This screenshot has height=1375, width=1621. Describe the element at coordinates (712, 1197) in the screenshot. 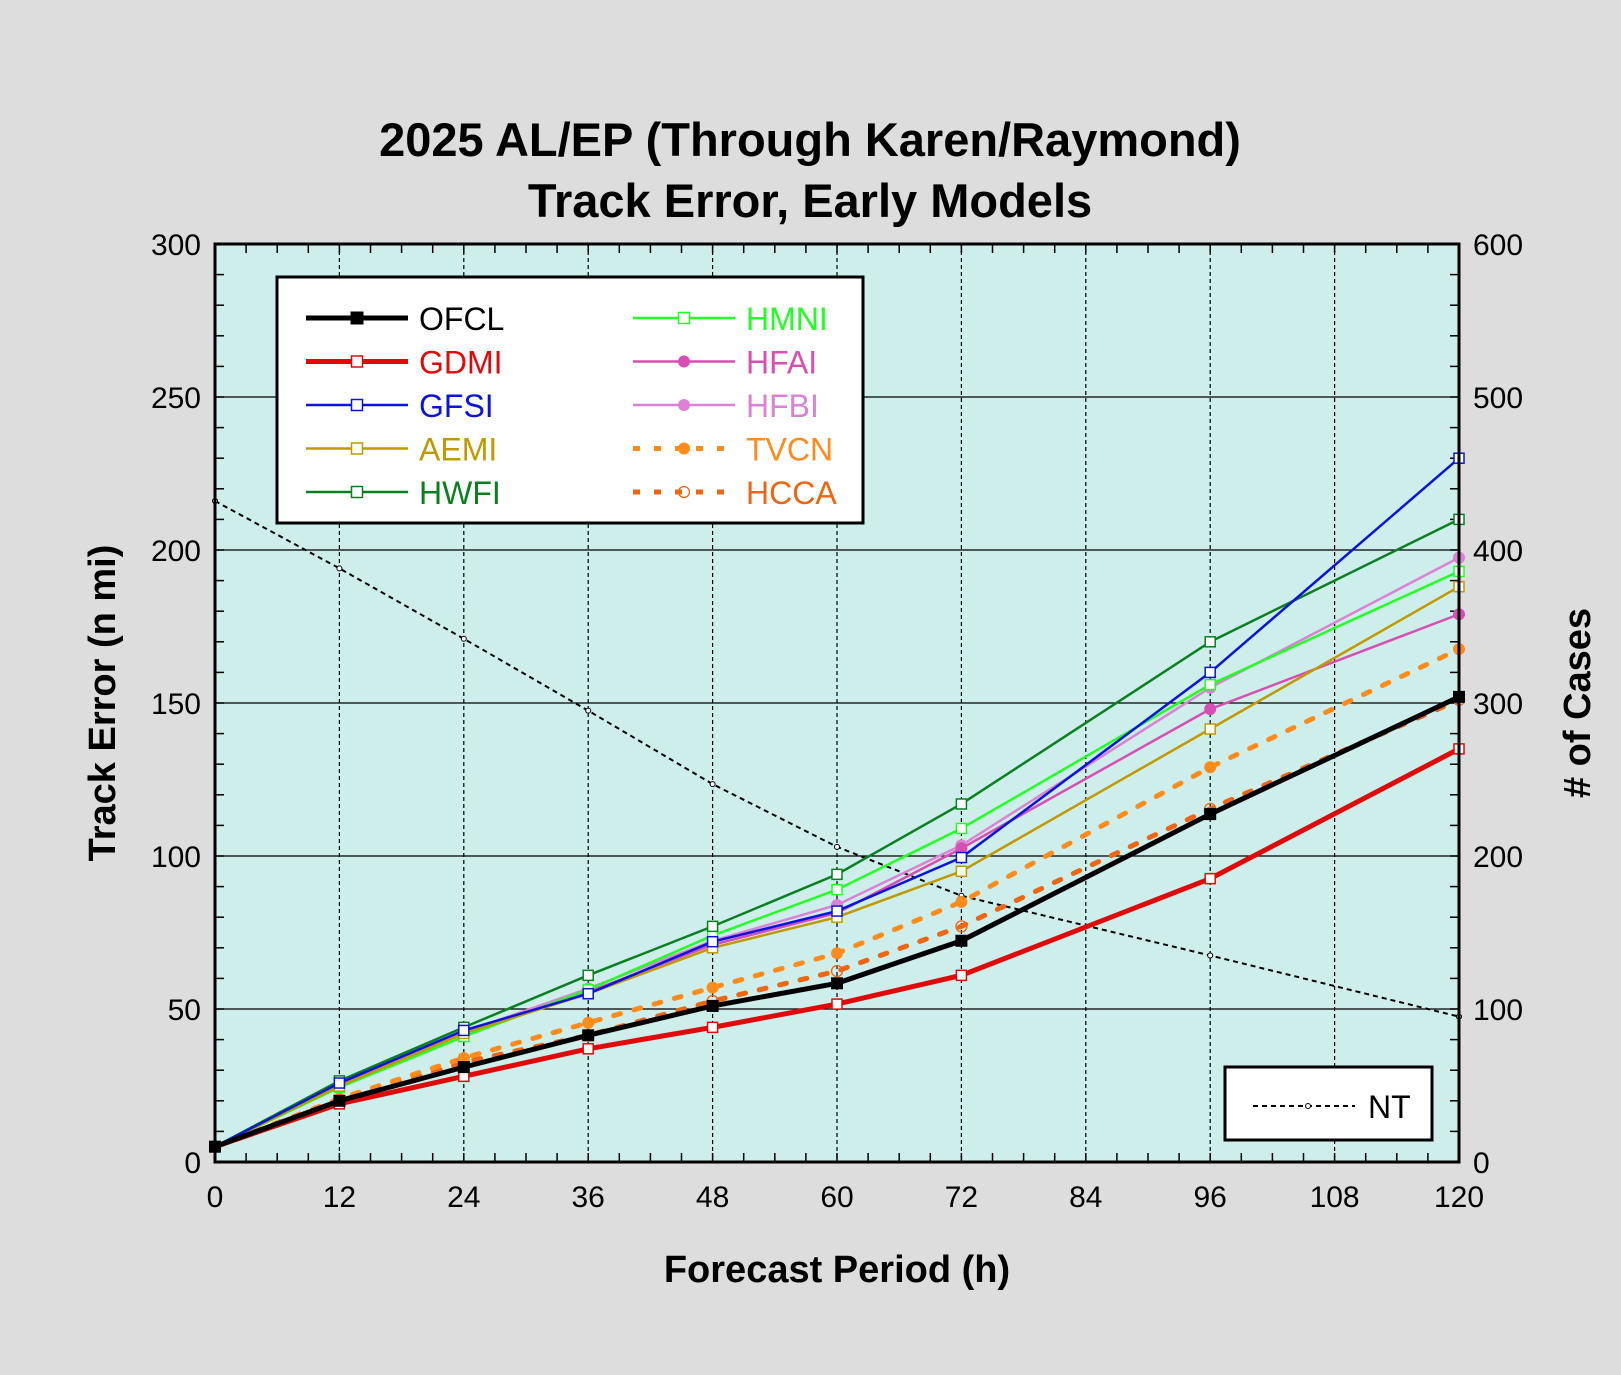

I see `x-tick-label: 48` at that location.